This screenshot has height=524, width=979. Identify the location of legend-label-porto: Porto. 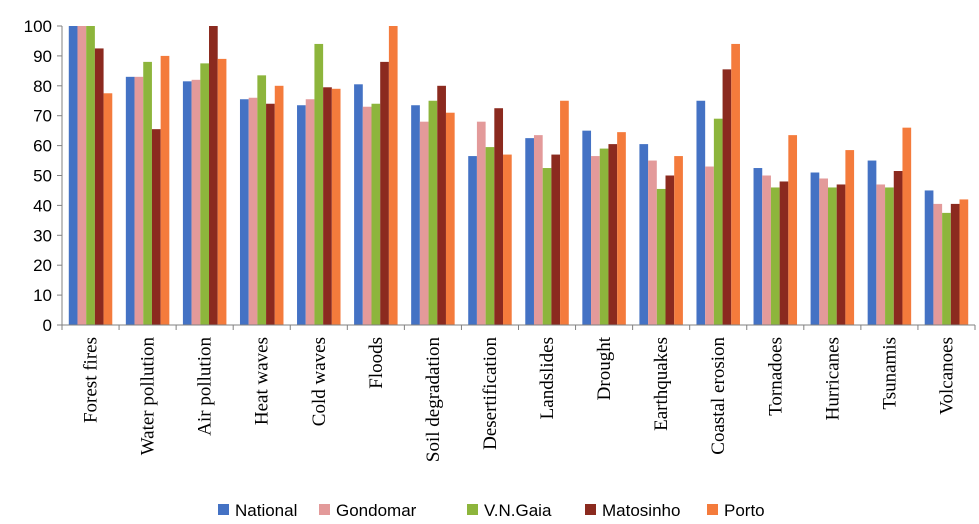
(744, 510).